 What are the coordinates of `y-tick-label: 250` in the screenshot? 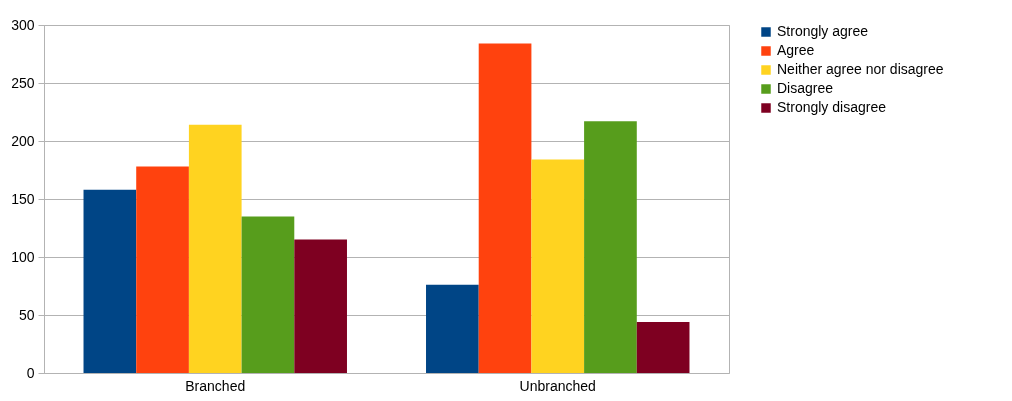 It's located at (23, 82).